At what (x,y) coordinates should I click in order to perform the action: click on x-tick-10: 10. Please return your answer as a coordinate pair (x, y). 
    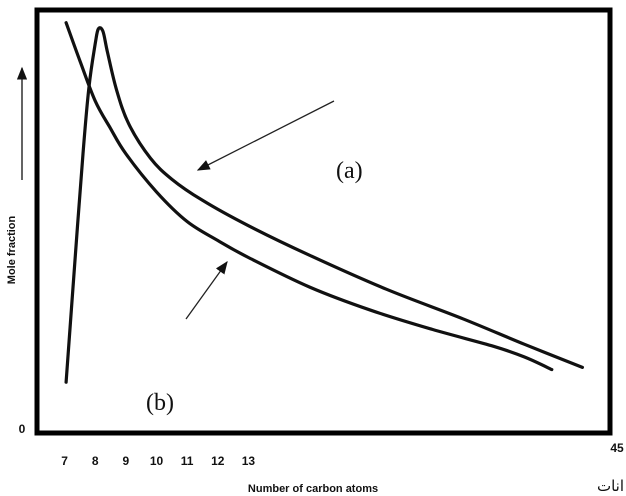
    Looking at the image, I should click on (157, 461).